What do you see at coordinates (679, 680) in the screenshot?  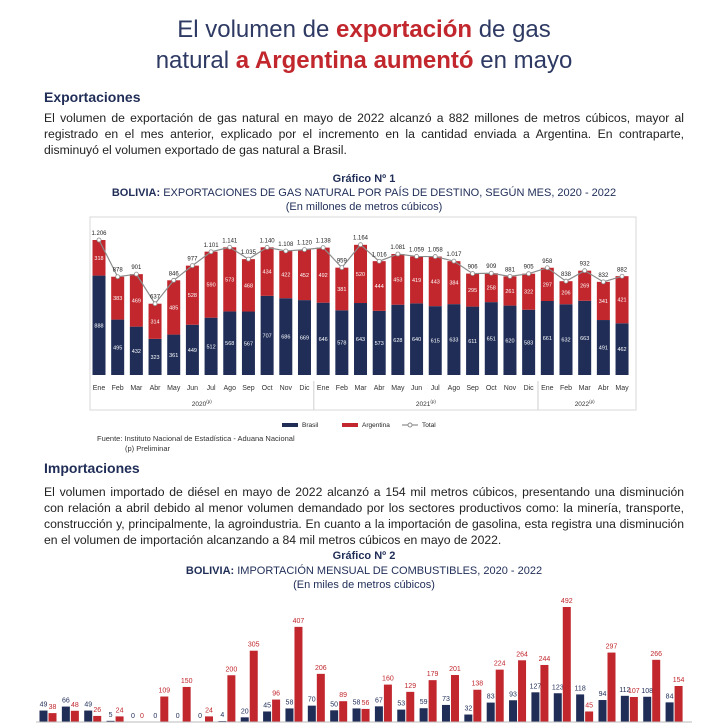 I see `bar-label: 154` at bounding box center [679, 680].